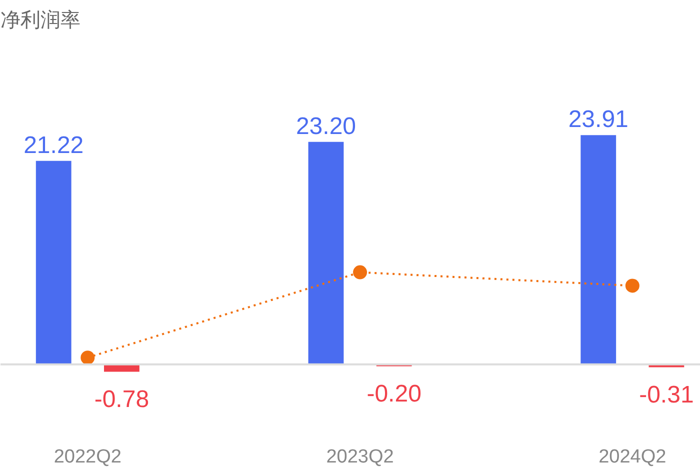 The width and height of the screenshot is (700, 470). Describe the element at coordinates (326, 126) in the screenshot. I see `data-label: 23.20` at that location.